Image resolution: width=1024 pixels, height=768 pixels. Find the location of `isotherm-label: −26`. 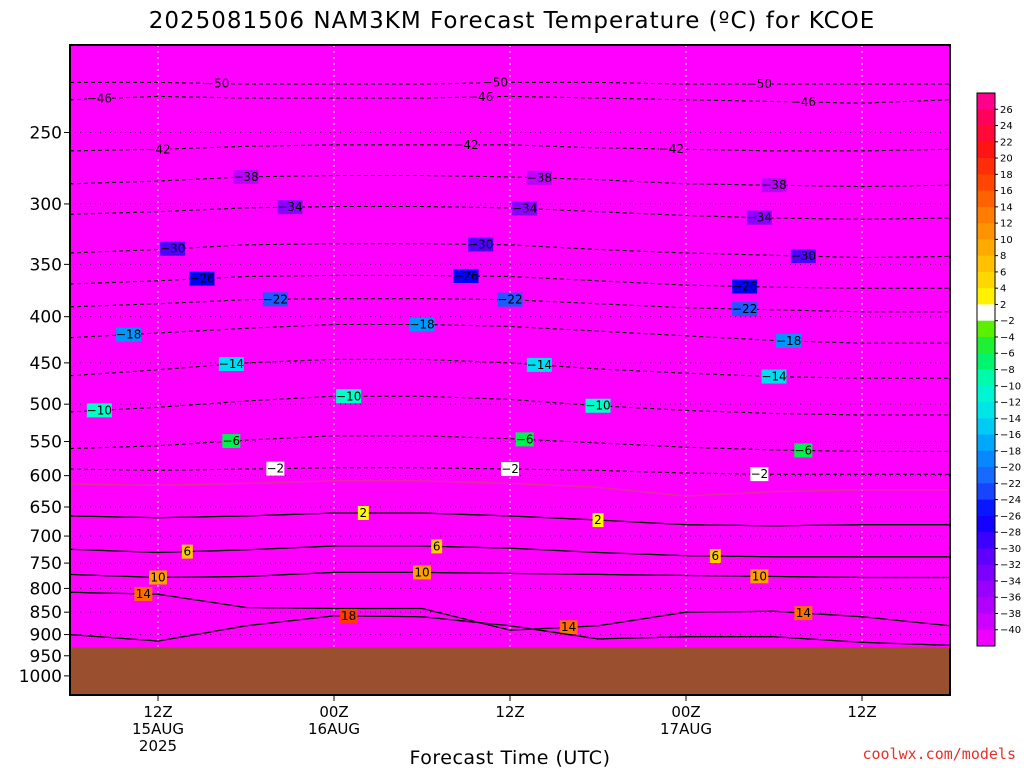

isotherm-label: −26 is located at coordinates (744, 286).